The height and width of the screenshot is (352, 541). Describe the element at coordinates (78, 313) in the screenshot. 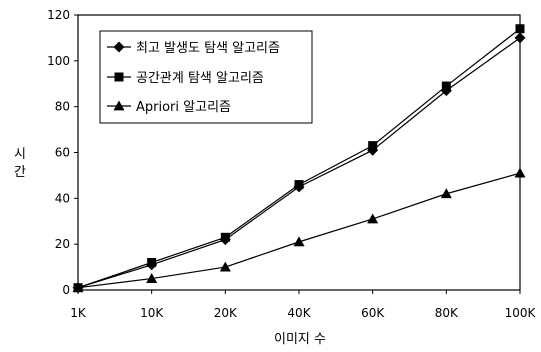

I see `x-tick-label: 1K` at that location.